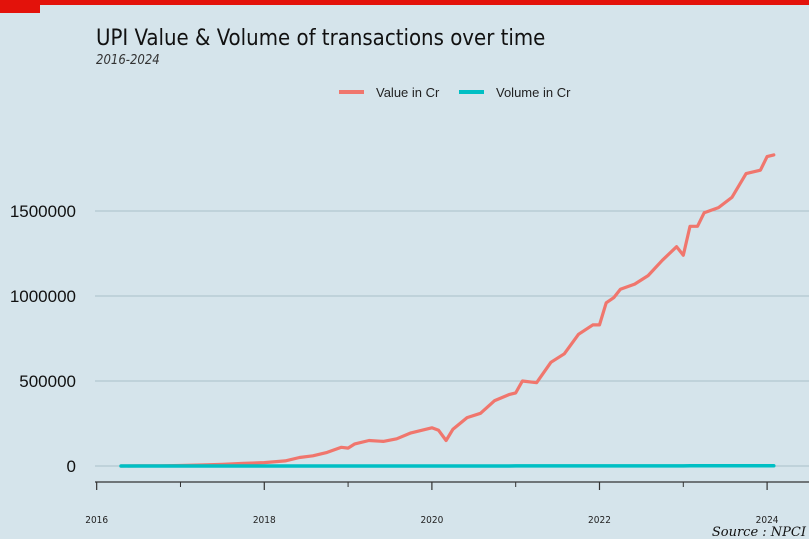 This screenshot has height=539, width=809. What do you see at coordinates (47, 381) in the screenshot?
I see `y-tick-label: 500000` at bounding box center [47, 381].